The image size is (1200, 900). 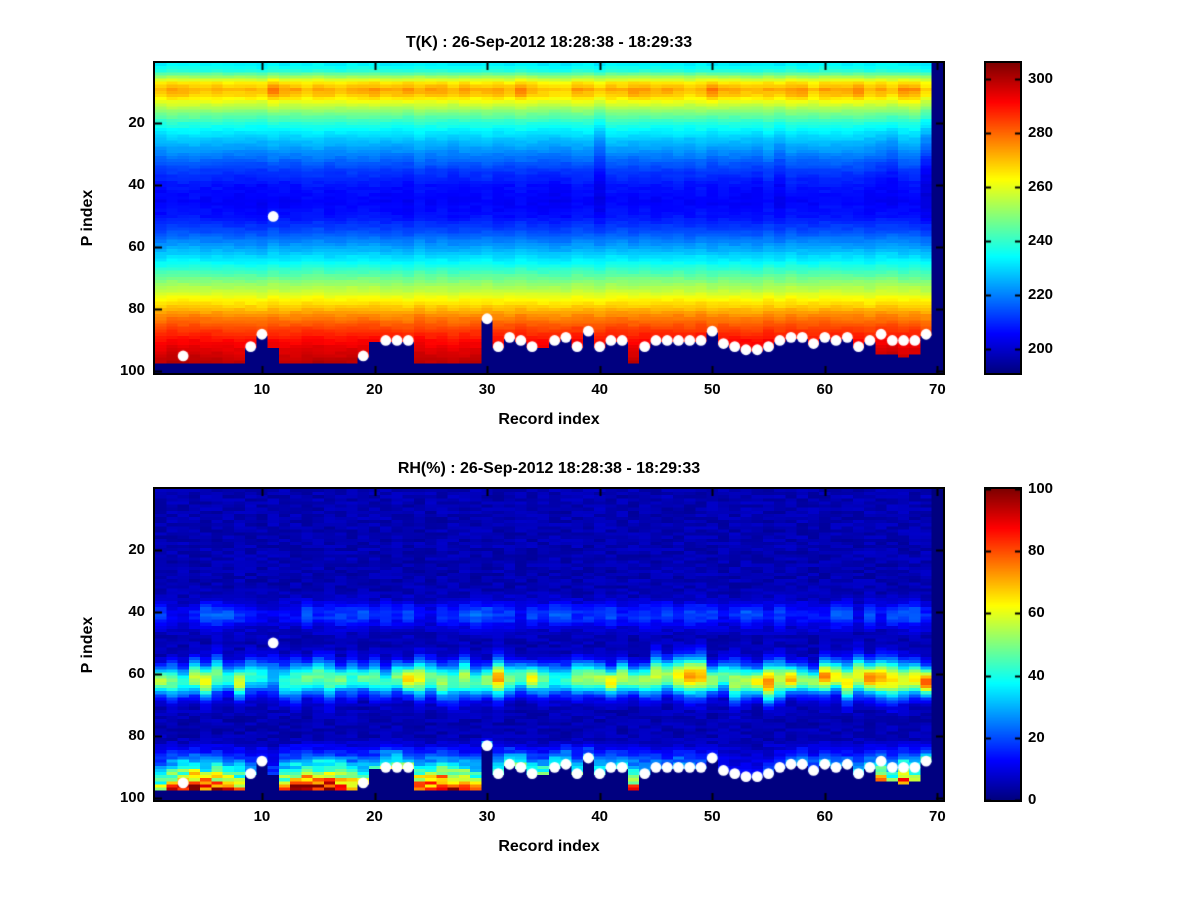 What do you see at coordinates (549, 42) in the screenshot?
I see `temperature-plot-title: T(K) : 26-Sep-2012 18:28:38 - 18:29:33` at bounding box center [549, 42].